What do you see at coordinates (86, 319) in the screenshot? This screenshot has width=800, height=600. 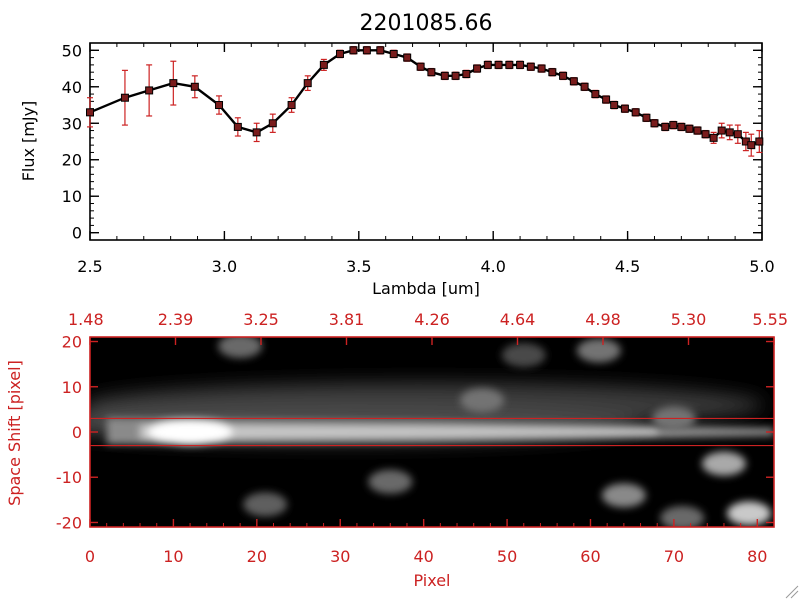 I see `wavelength-tick-label: 1.48` at bounding box center [86, 319].